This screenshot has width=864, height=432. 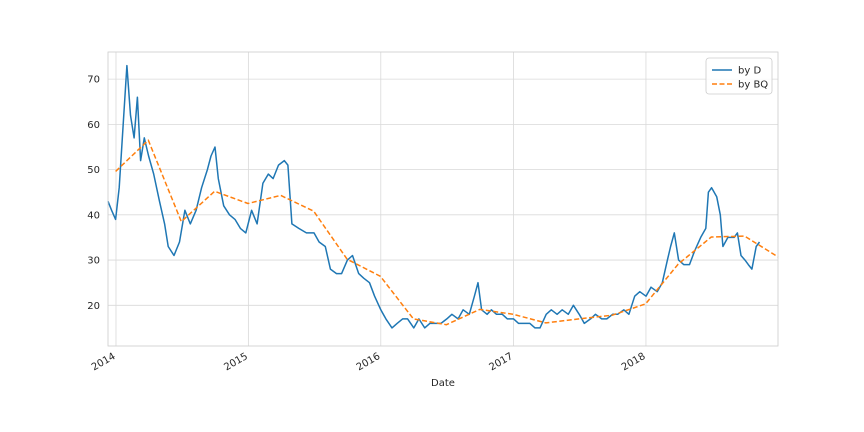 I want to click on y-tick-label: 30, so click(x=93, y=261).